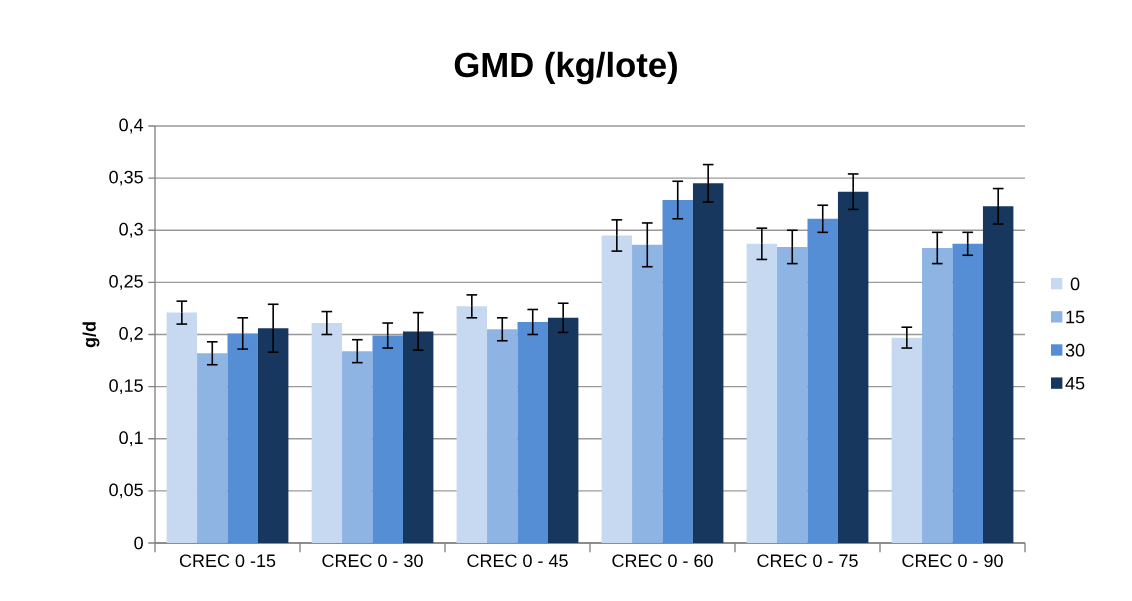 Image resolution: width=1132 pixels, height=601 pixels. What do you see at coordinates (1075, 284) in the screenshot?
I see `legend-label: 0` at bounding box center [1075, 284].